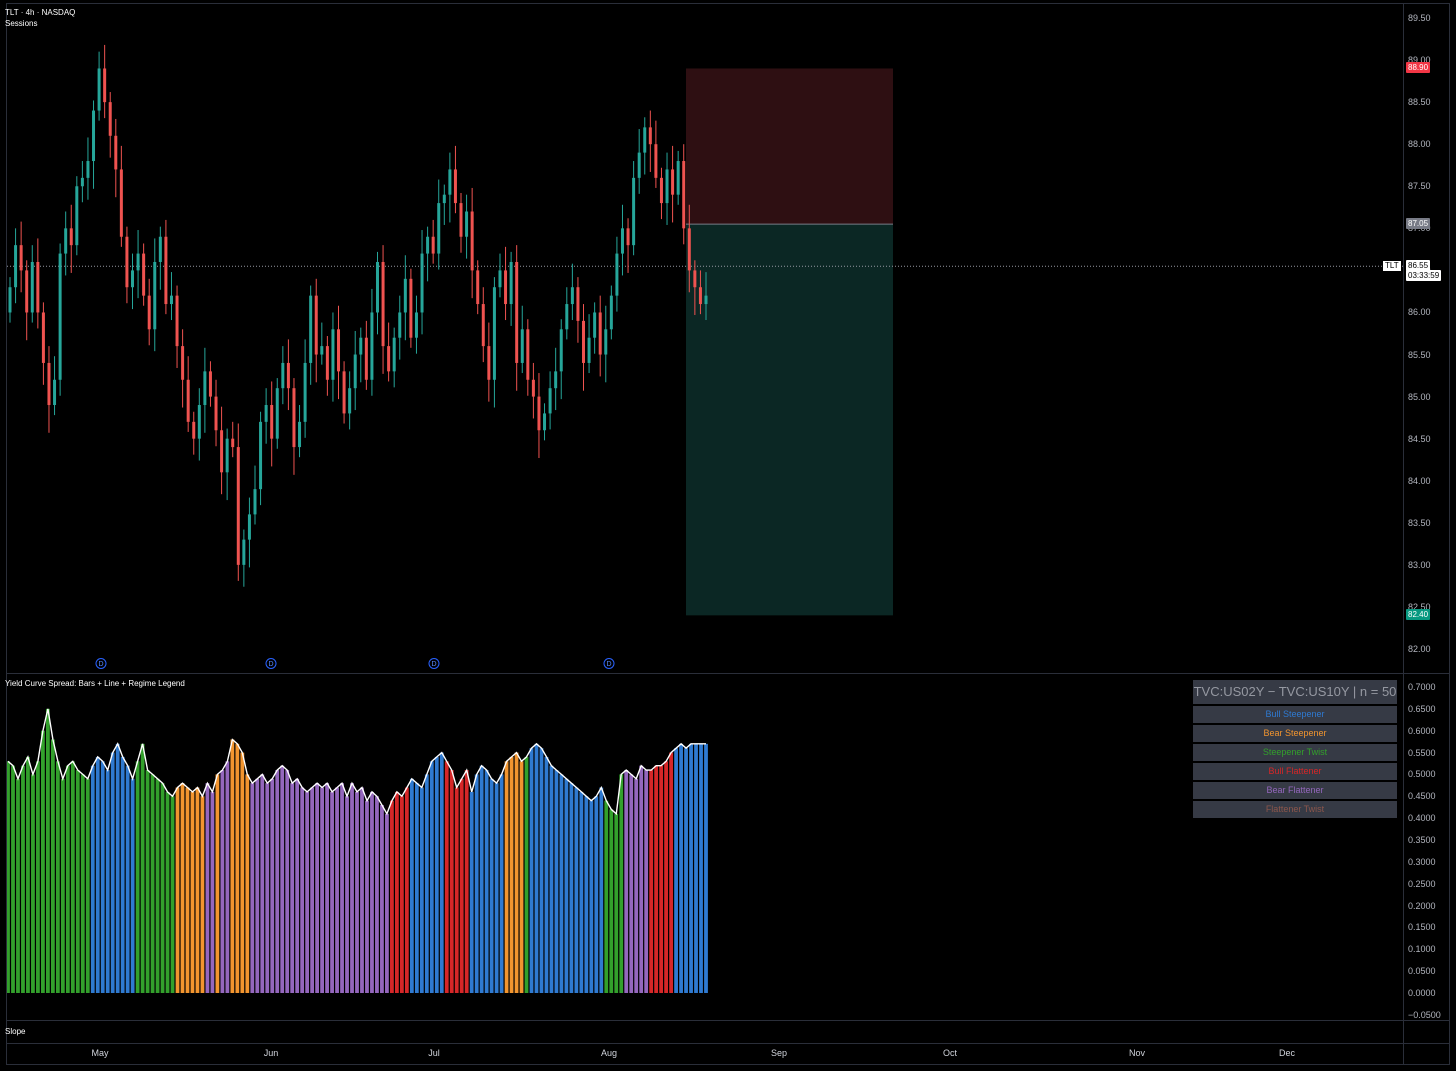 Image resolution: width=1456 pixels, height=1071 pixels. What do you see at coordinates (356, 762) in the screenshot?
I see `spread-line` at bounding box center [356, 762].